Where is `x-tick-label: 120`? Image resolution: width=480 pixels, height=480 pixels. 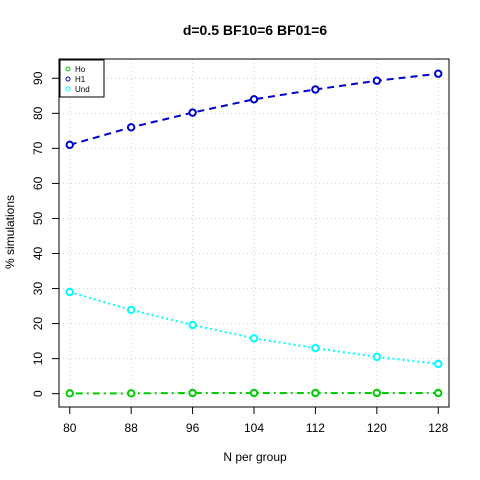 x-tick-label: 120 is located at coordinates (377, 428).